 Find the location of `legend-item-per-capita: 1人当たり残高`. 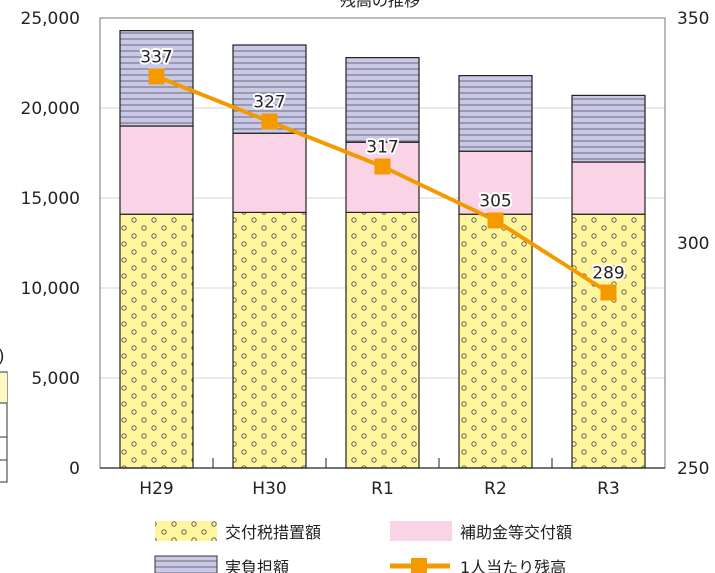

legend-item-per-capita: 1人当たり残高 is located at coordinates (478, 565).